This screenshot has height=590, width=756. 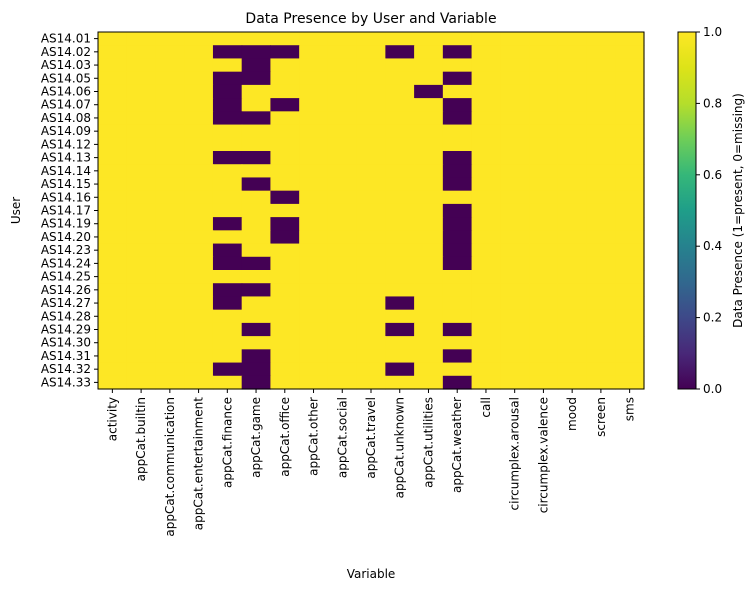 What do you see at coordinates (515, 453) in the screenshot?
I see `x-tick-label: circumplex.arousal` at bounding box center [515, 453].